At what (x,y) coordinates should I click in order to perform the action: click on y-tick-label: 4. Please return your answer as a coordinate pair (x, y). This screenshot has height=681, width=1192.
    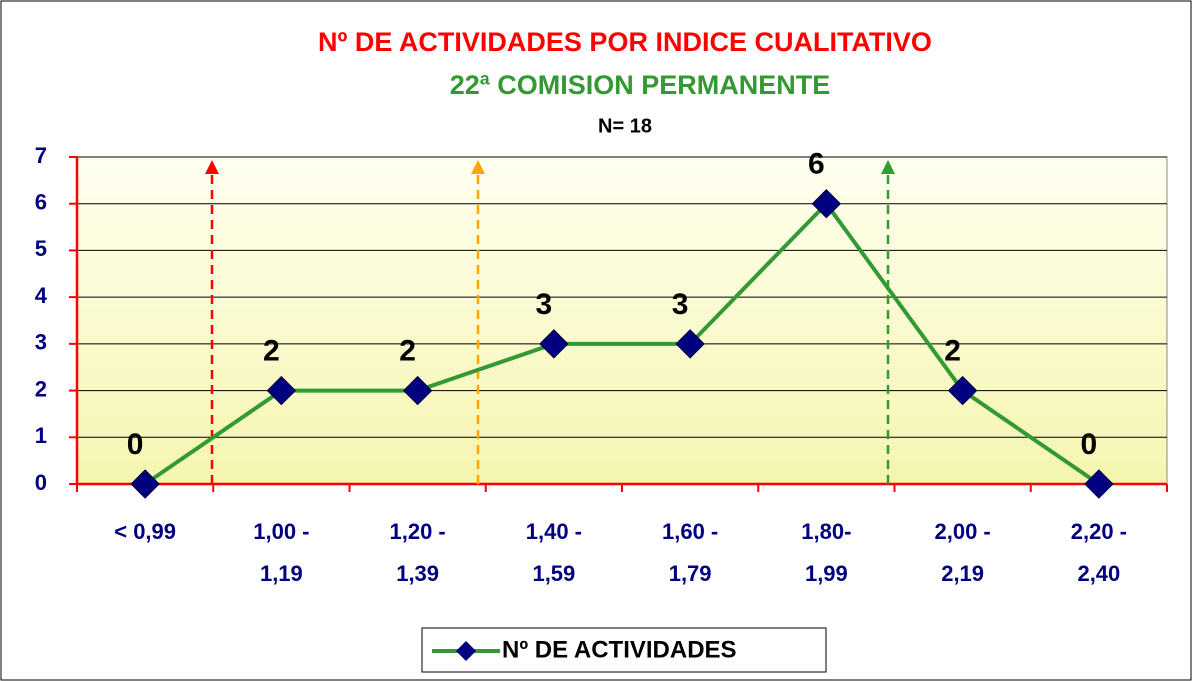
    Looking at the image, I should click on (41, 295).